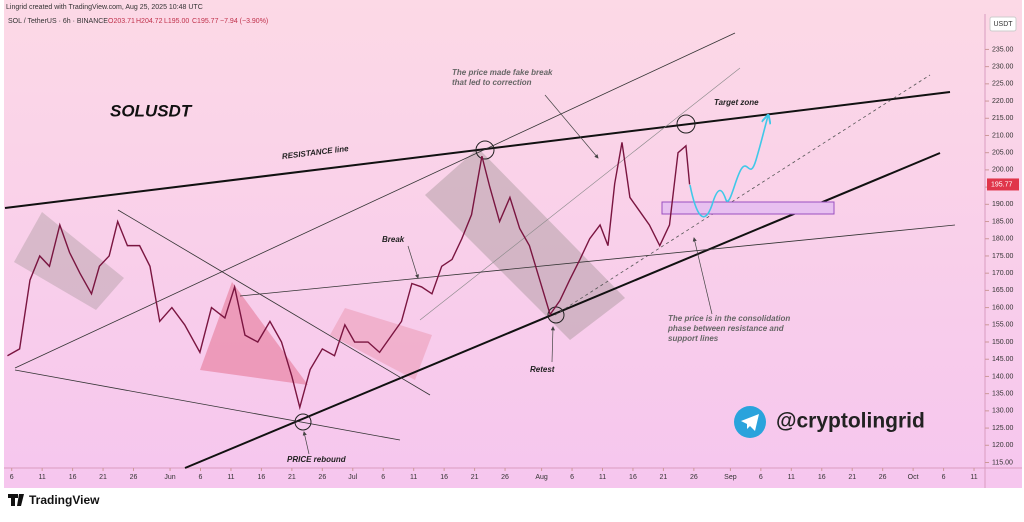 The width and height of the screenshot is (1024, 522). What do you see at coordinates (64, 500) in the screenshot?
I see `brand: TradingView` at bounding box center [64, 500].